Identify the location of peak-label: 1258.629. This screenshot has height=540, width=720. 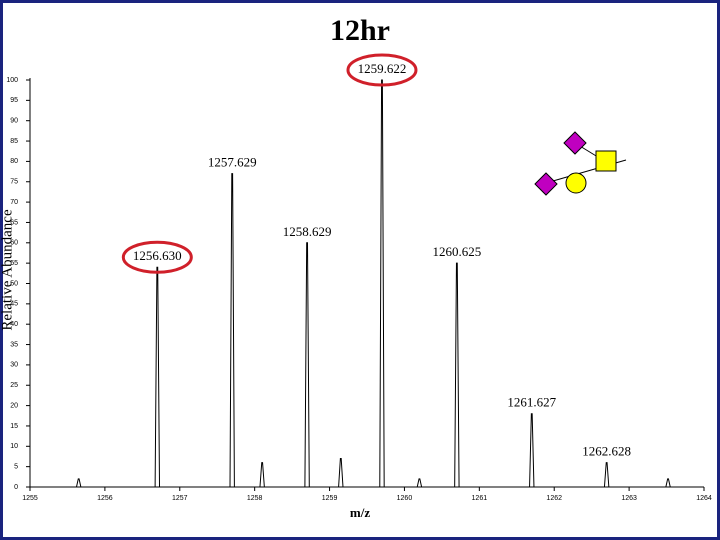
(307, 231).